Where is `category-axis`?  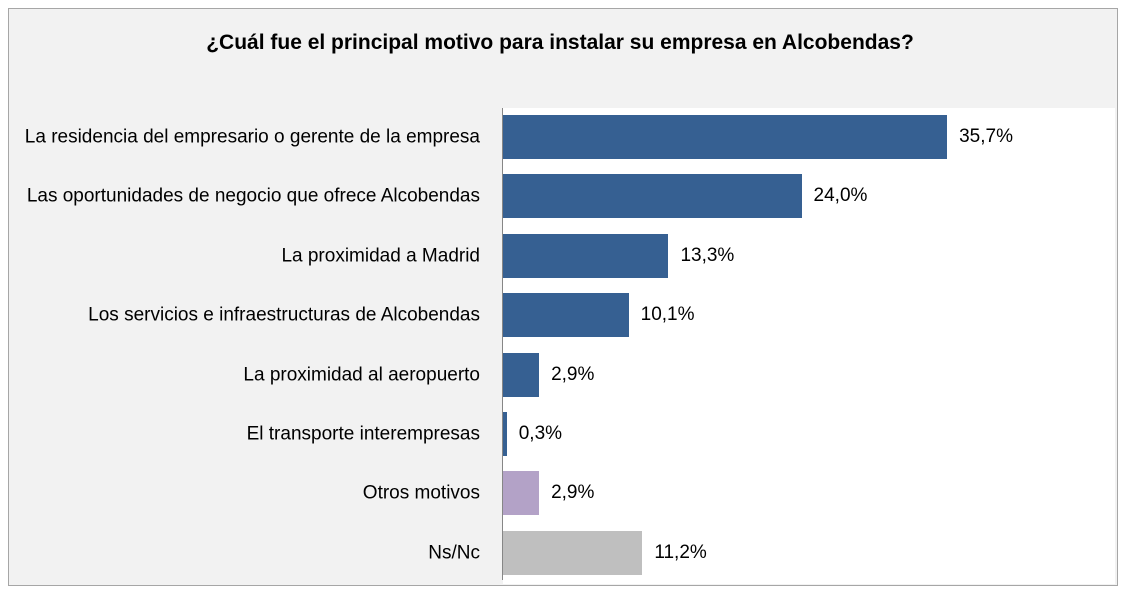
category-axis is located at coordinates (502, 344).